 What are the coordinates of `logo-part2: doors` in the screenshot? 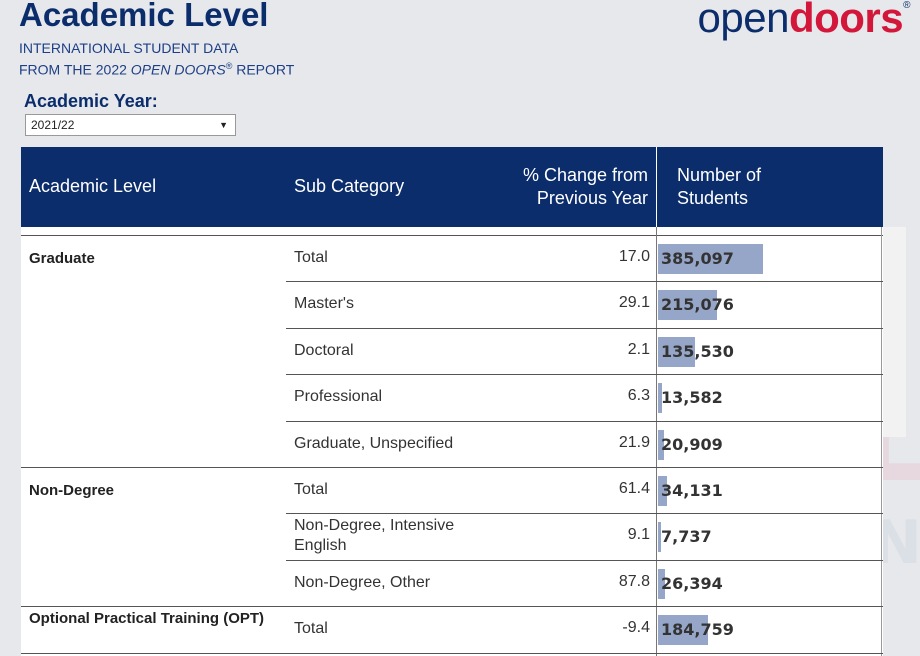 It's located at (846, 20).